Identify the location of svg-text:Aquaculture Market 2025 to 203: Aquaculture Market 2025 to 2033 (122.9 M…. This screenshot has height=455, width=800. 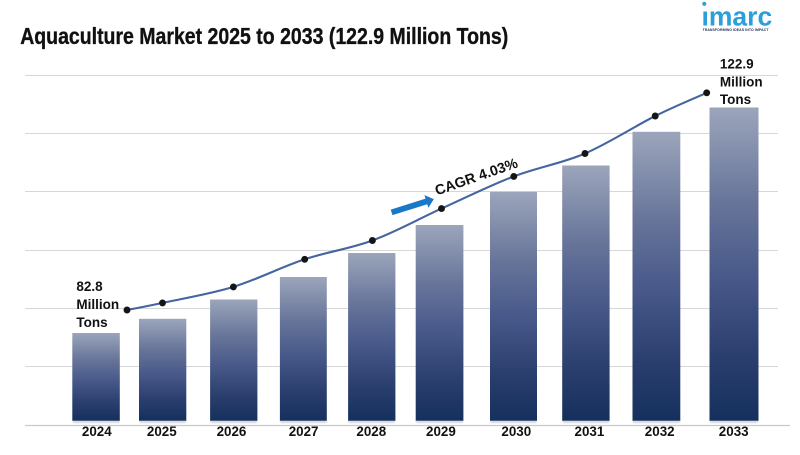
(264, 37).